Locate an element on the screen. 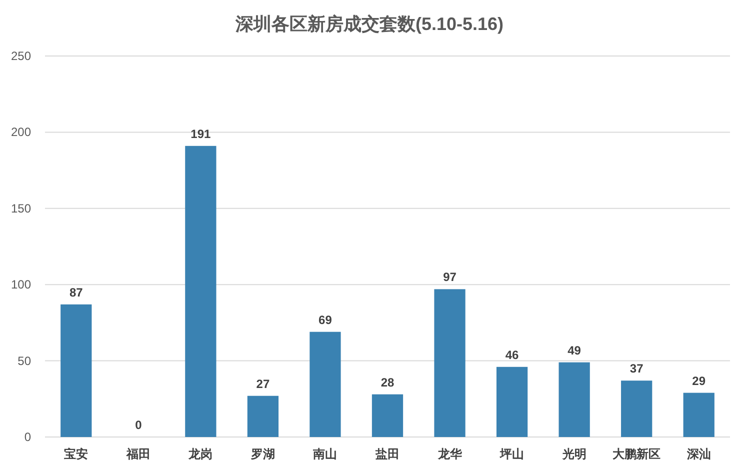 The height and width of the screenshot is (471, 739). y-tick-label: 50 is located at coordinates (25, 361).